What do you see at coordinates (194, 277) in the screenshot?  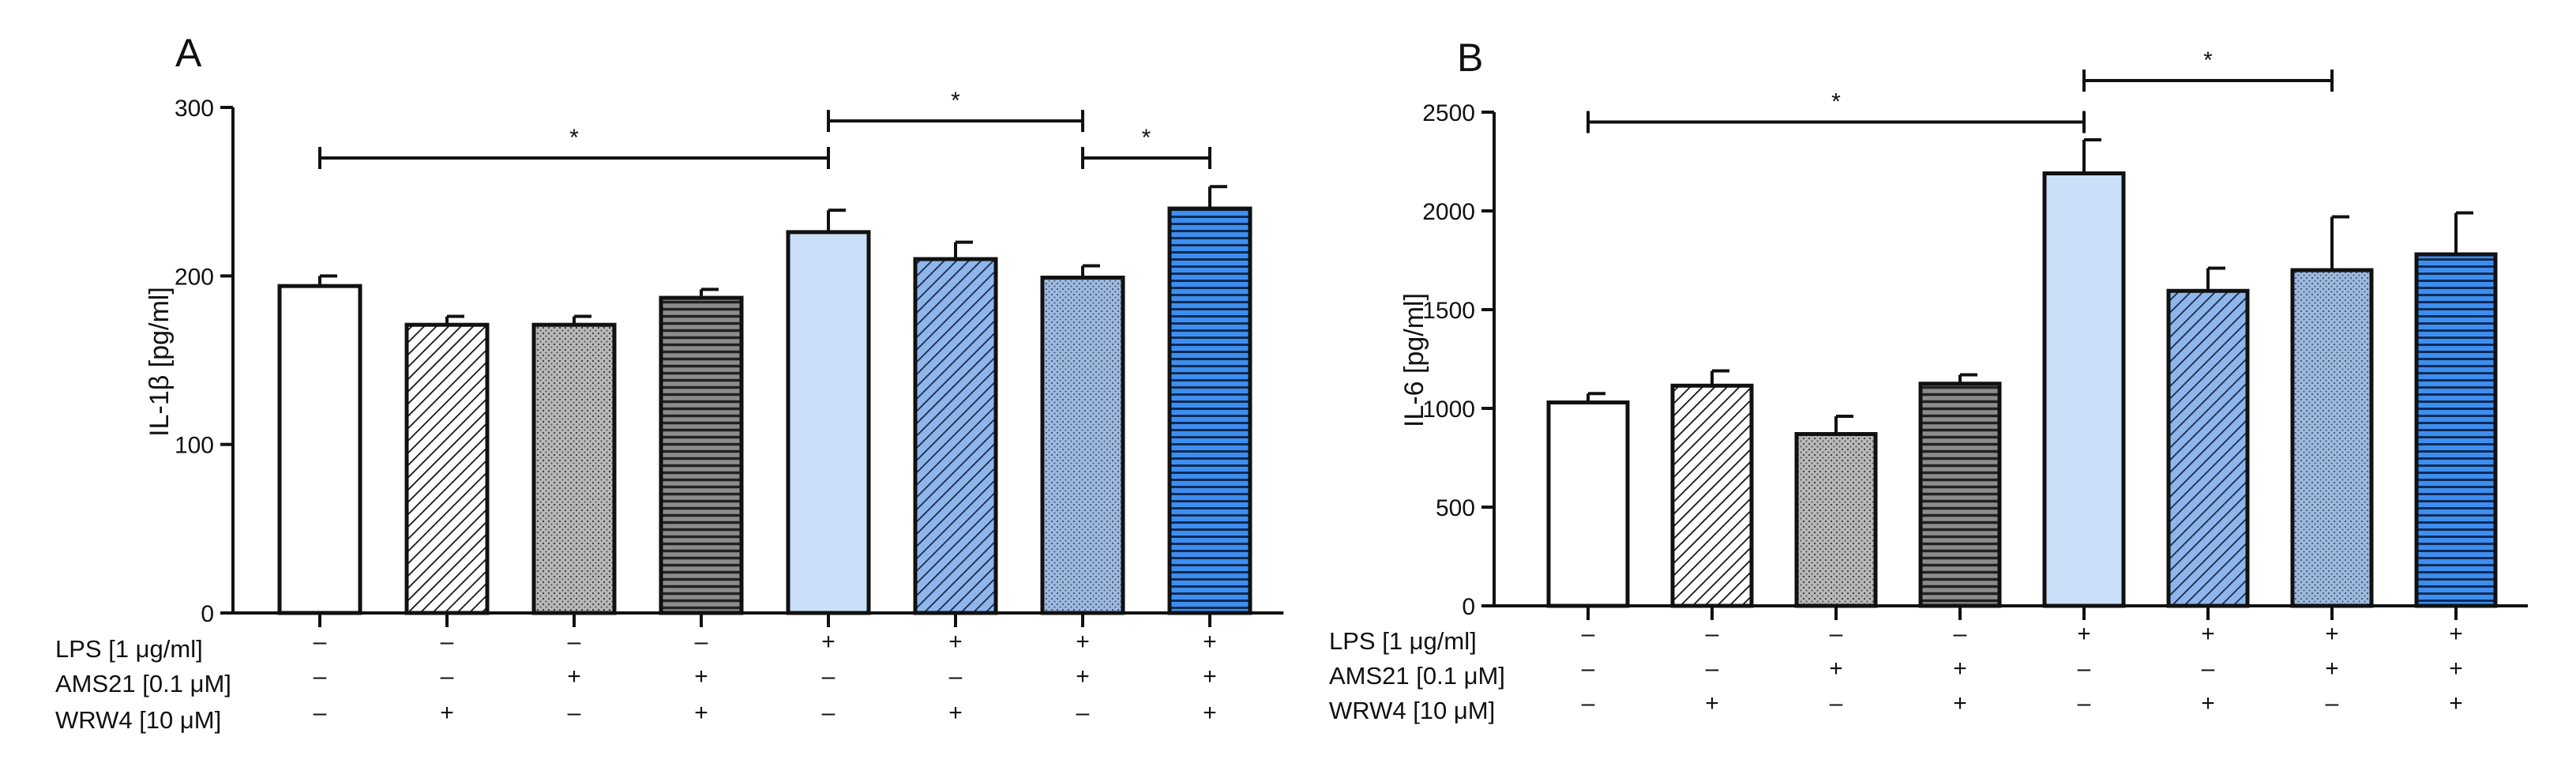 I see `y-tick-label: 200` at bounding box center [194, 277].